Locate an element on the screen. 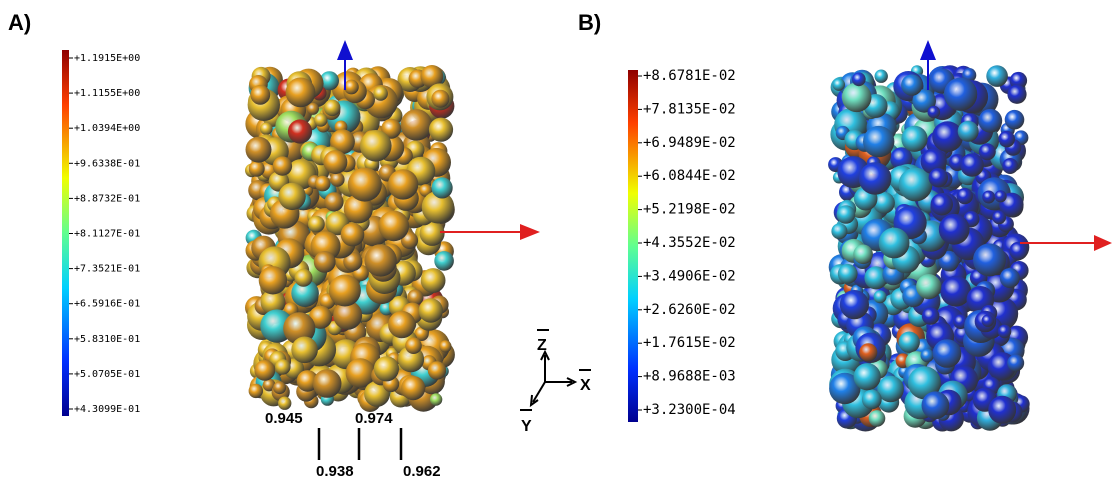  colorbar-label: +3.2300E-04 is located at coordinates (689, 410).